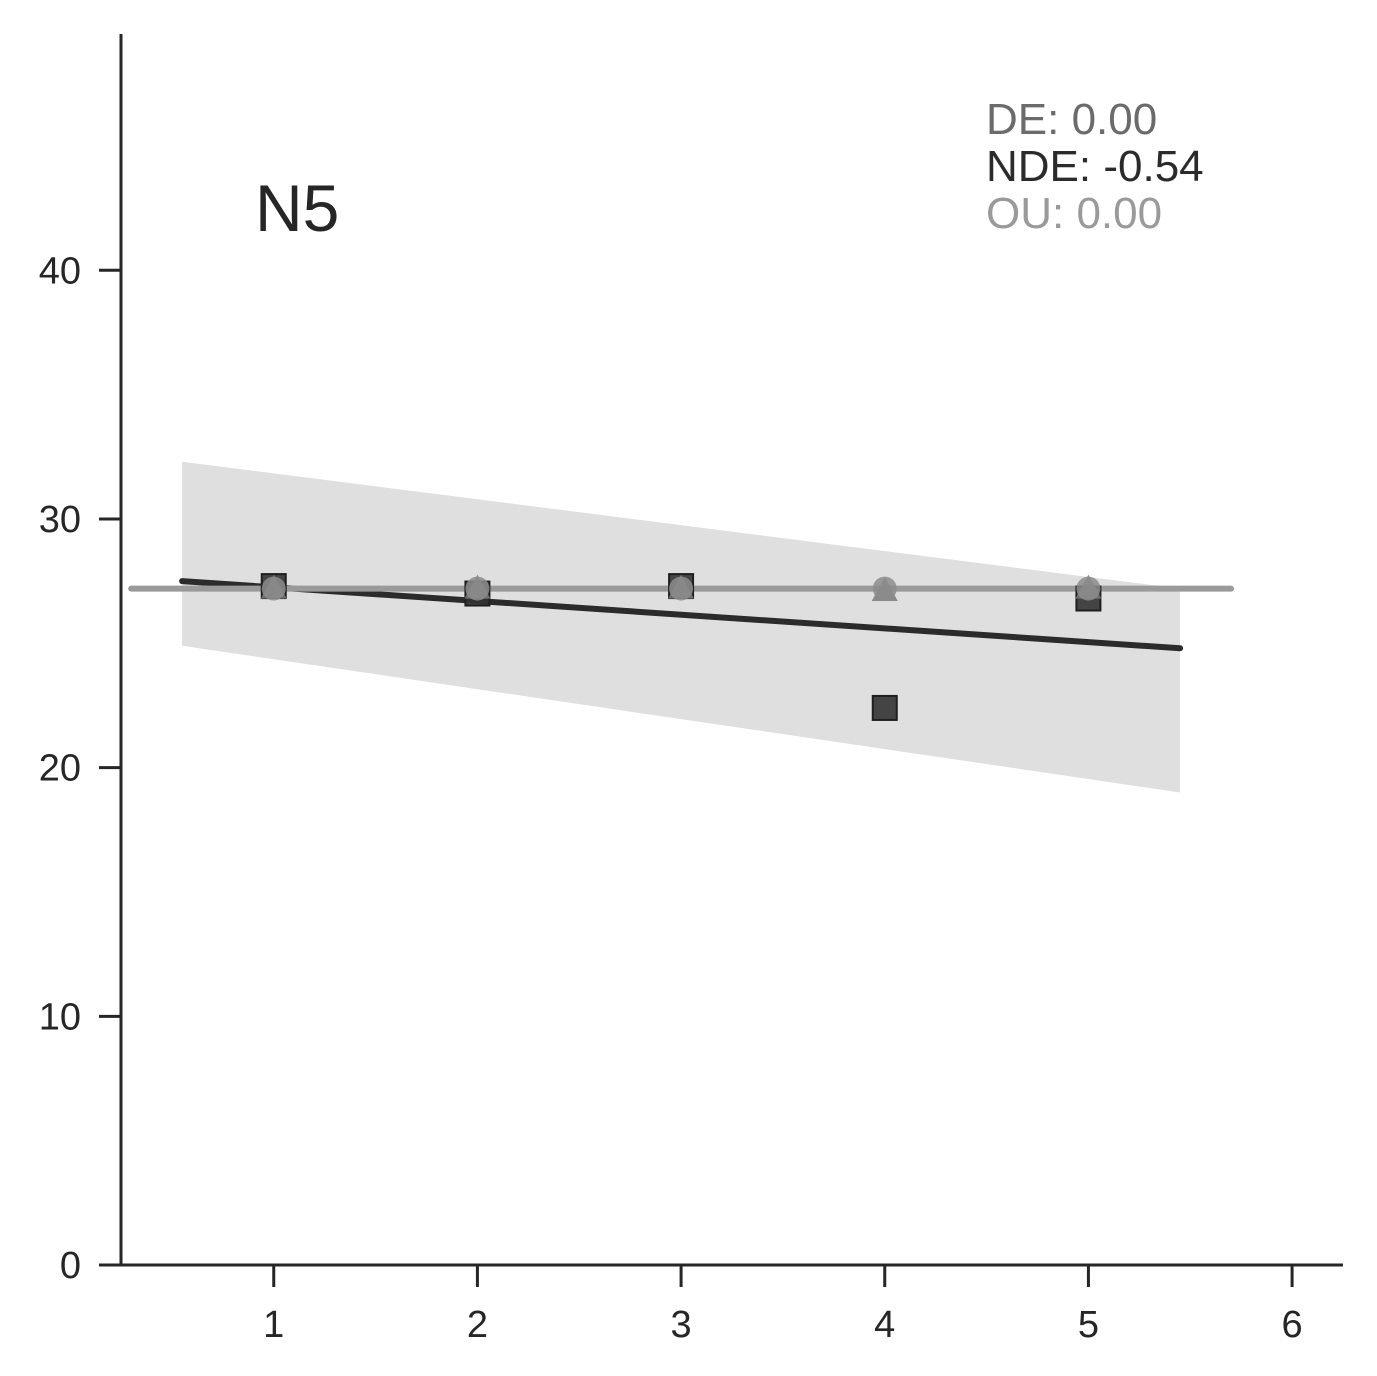 This screenshot has height=1376, width=1377. I want to click on x-tick-label-2: 2, so click(477, 1325).